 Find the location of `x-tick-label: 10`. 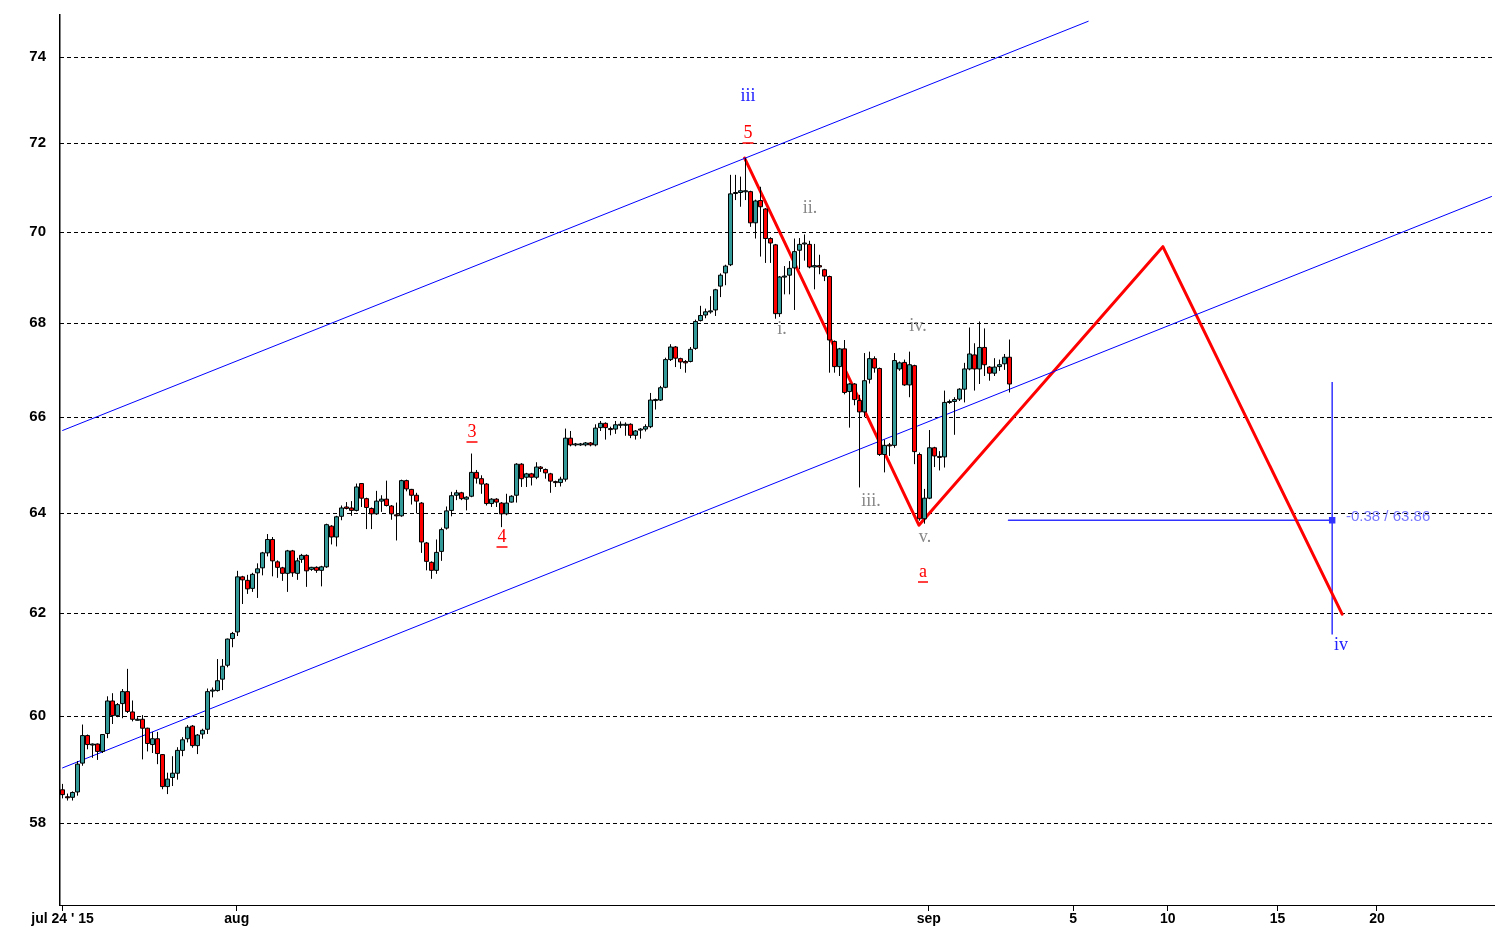

x-tick-label: 10 is located at coordinates (1168, 918).